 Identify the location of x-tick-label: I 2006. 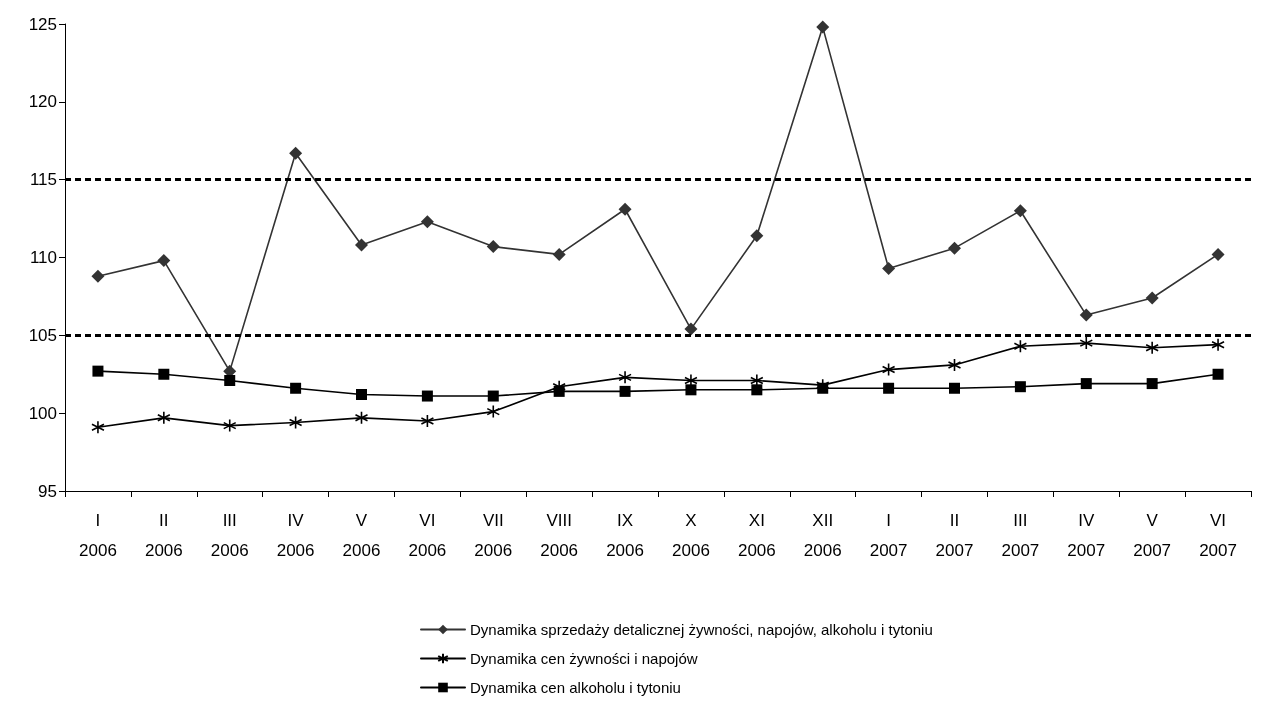
(98, 535).